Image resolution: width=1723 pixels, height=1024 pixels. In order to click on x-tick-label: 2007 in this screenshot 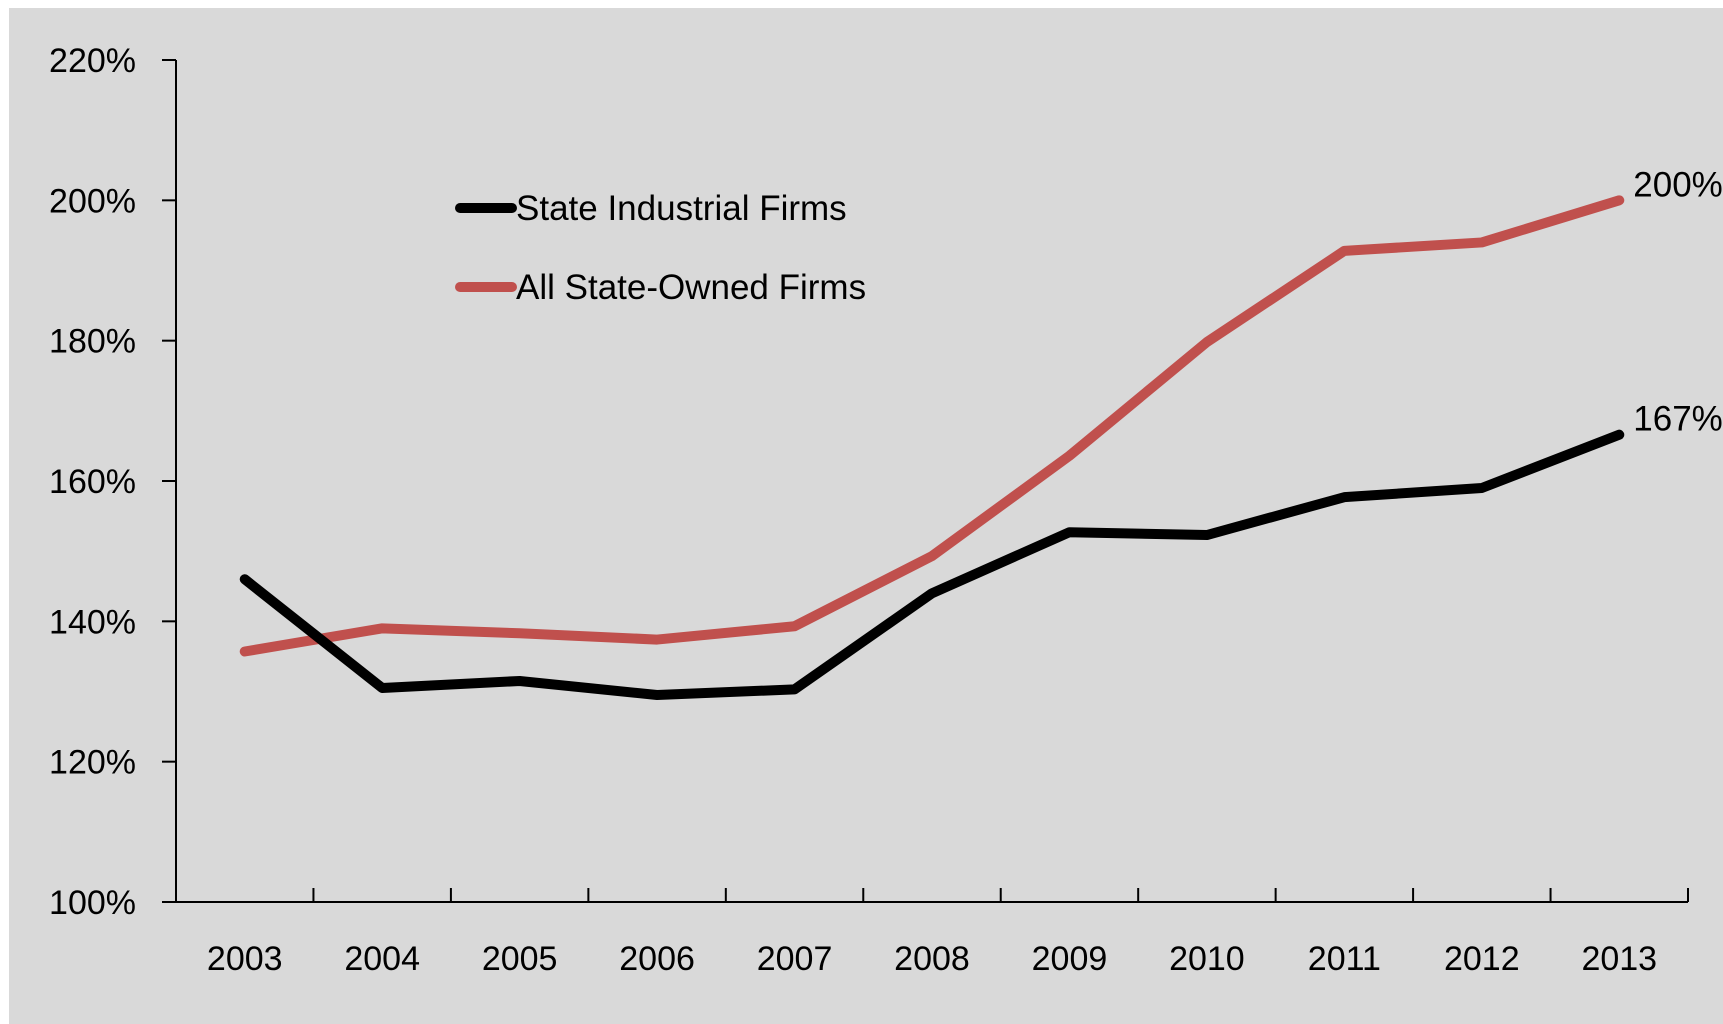, I will do `click(795, 959)`.